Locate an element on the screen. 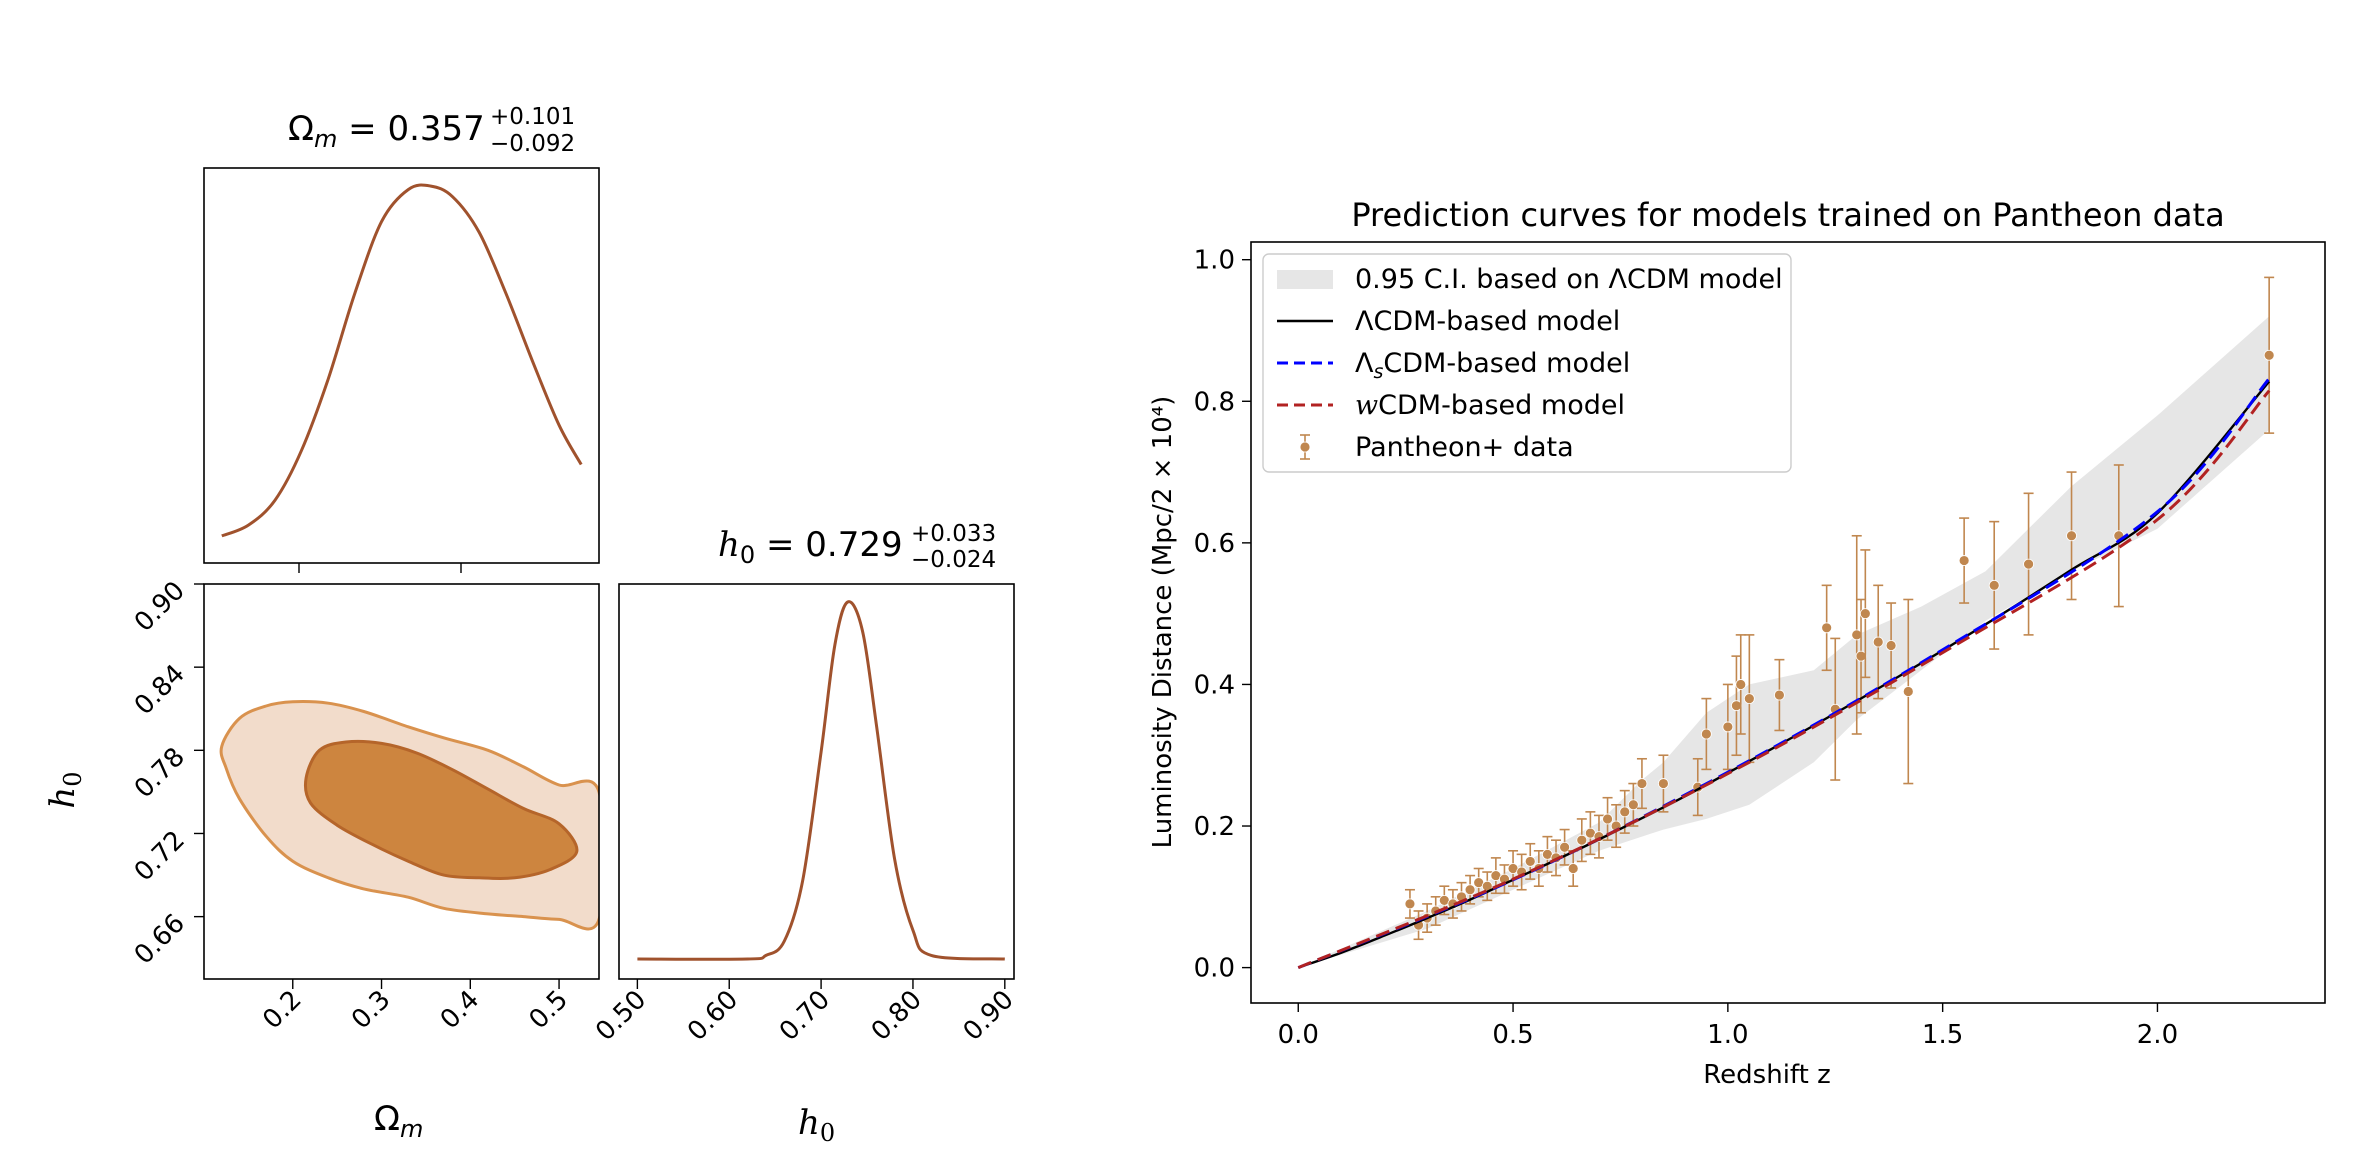 This screenshot has height=1154, width=2366. h0-y-symbol: h is located at coordinates (63, 798).